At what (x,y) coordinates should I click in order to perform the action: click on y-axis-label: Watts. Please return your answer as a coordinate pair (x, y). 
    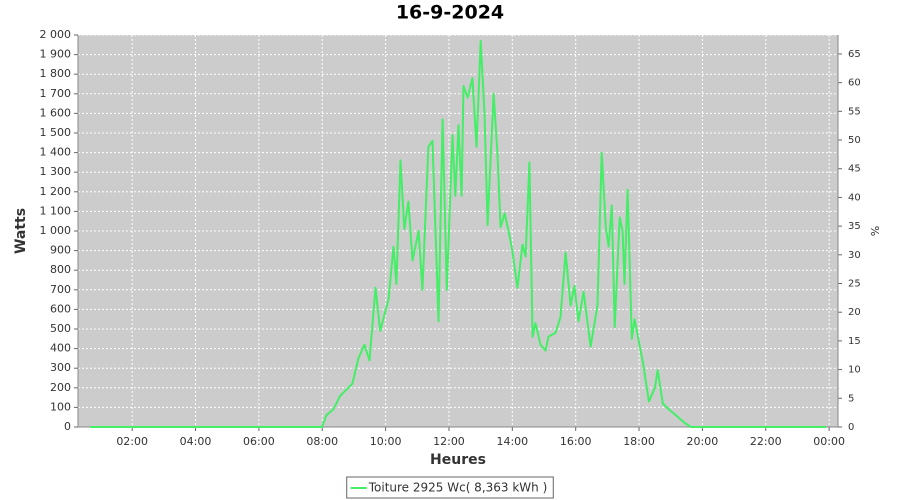
    Looking at the image, I should click on (21, 231).